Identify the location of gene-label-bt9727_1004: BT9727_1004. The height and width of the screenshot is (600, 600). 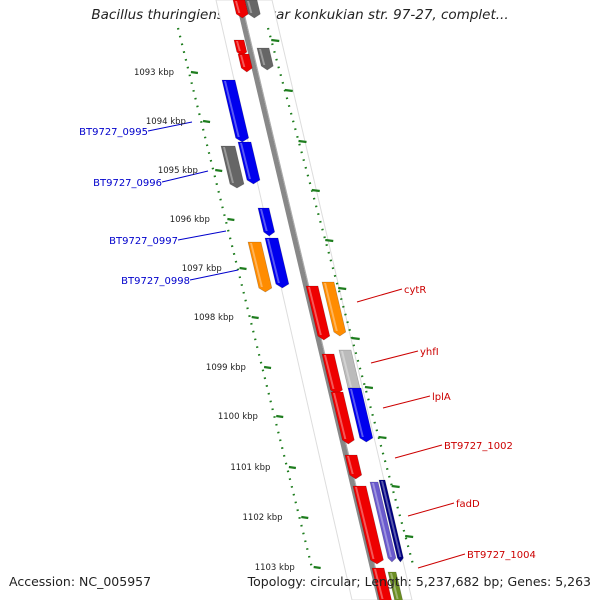
(501, 555).